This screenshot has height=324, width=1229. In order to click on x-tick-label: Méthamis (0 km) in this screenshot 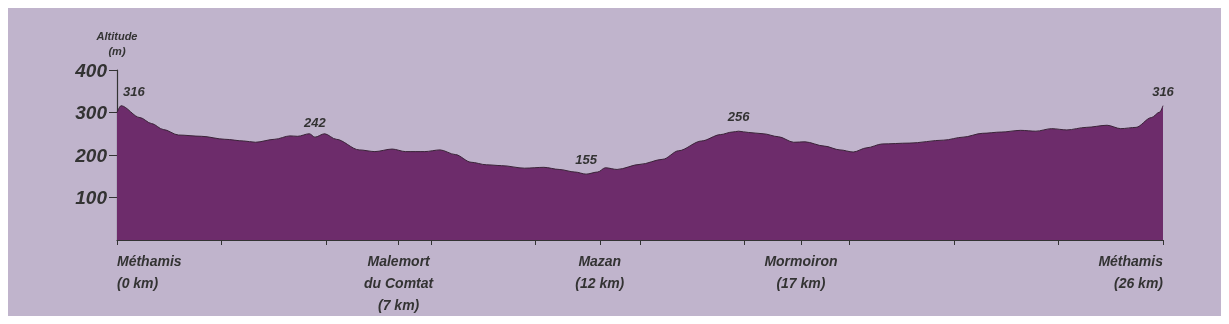, I will do `click(149, 272)`.